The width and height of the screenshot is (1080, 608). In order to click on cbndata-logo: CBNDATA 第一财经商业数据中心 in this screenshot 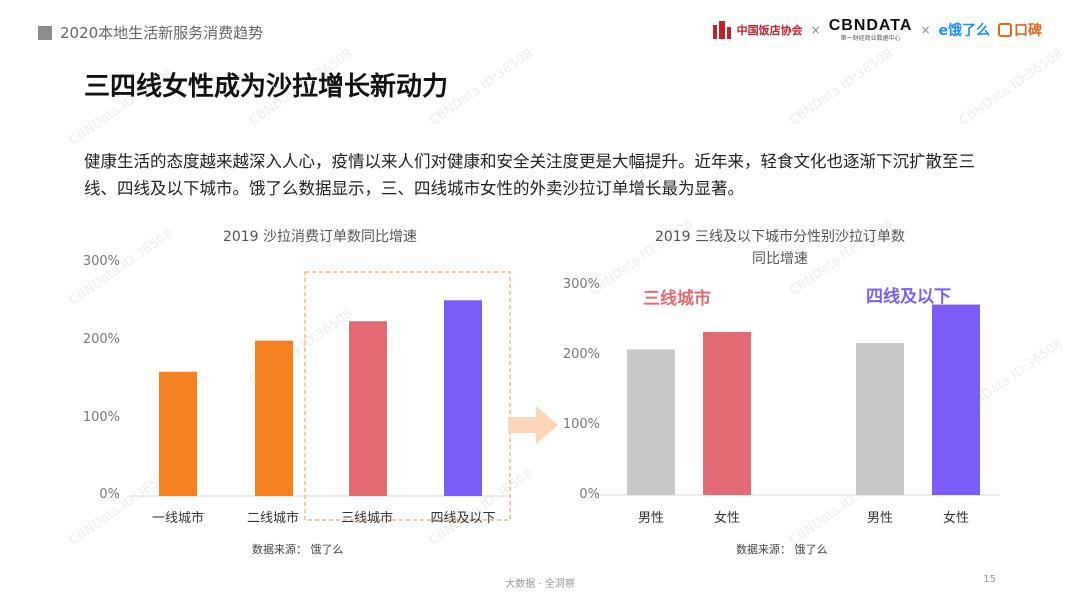, I will do `click(871, 30)`.